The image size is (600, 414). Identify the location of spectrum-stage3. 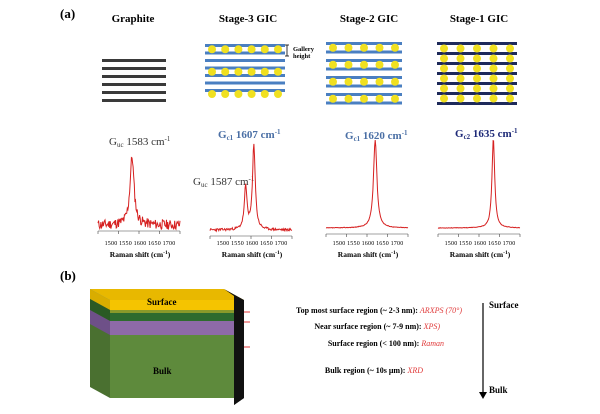
(251, 188).